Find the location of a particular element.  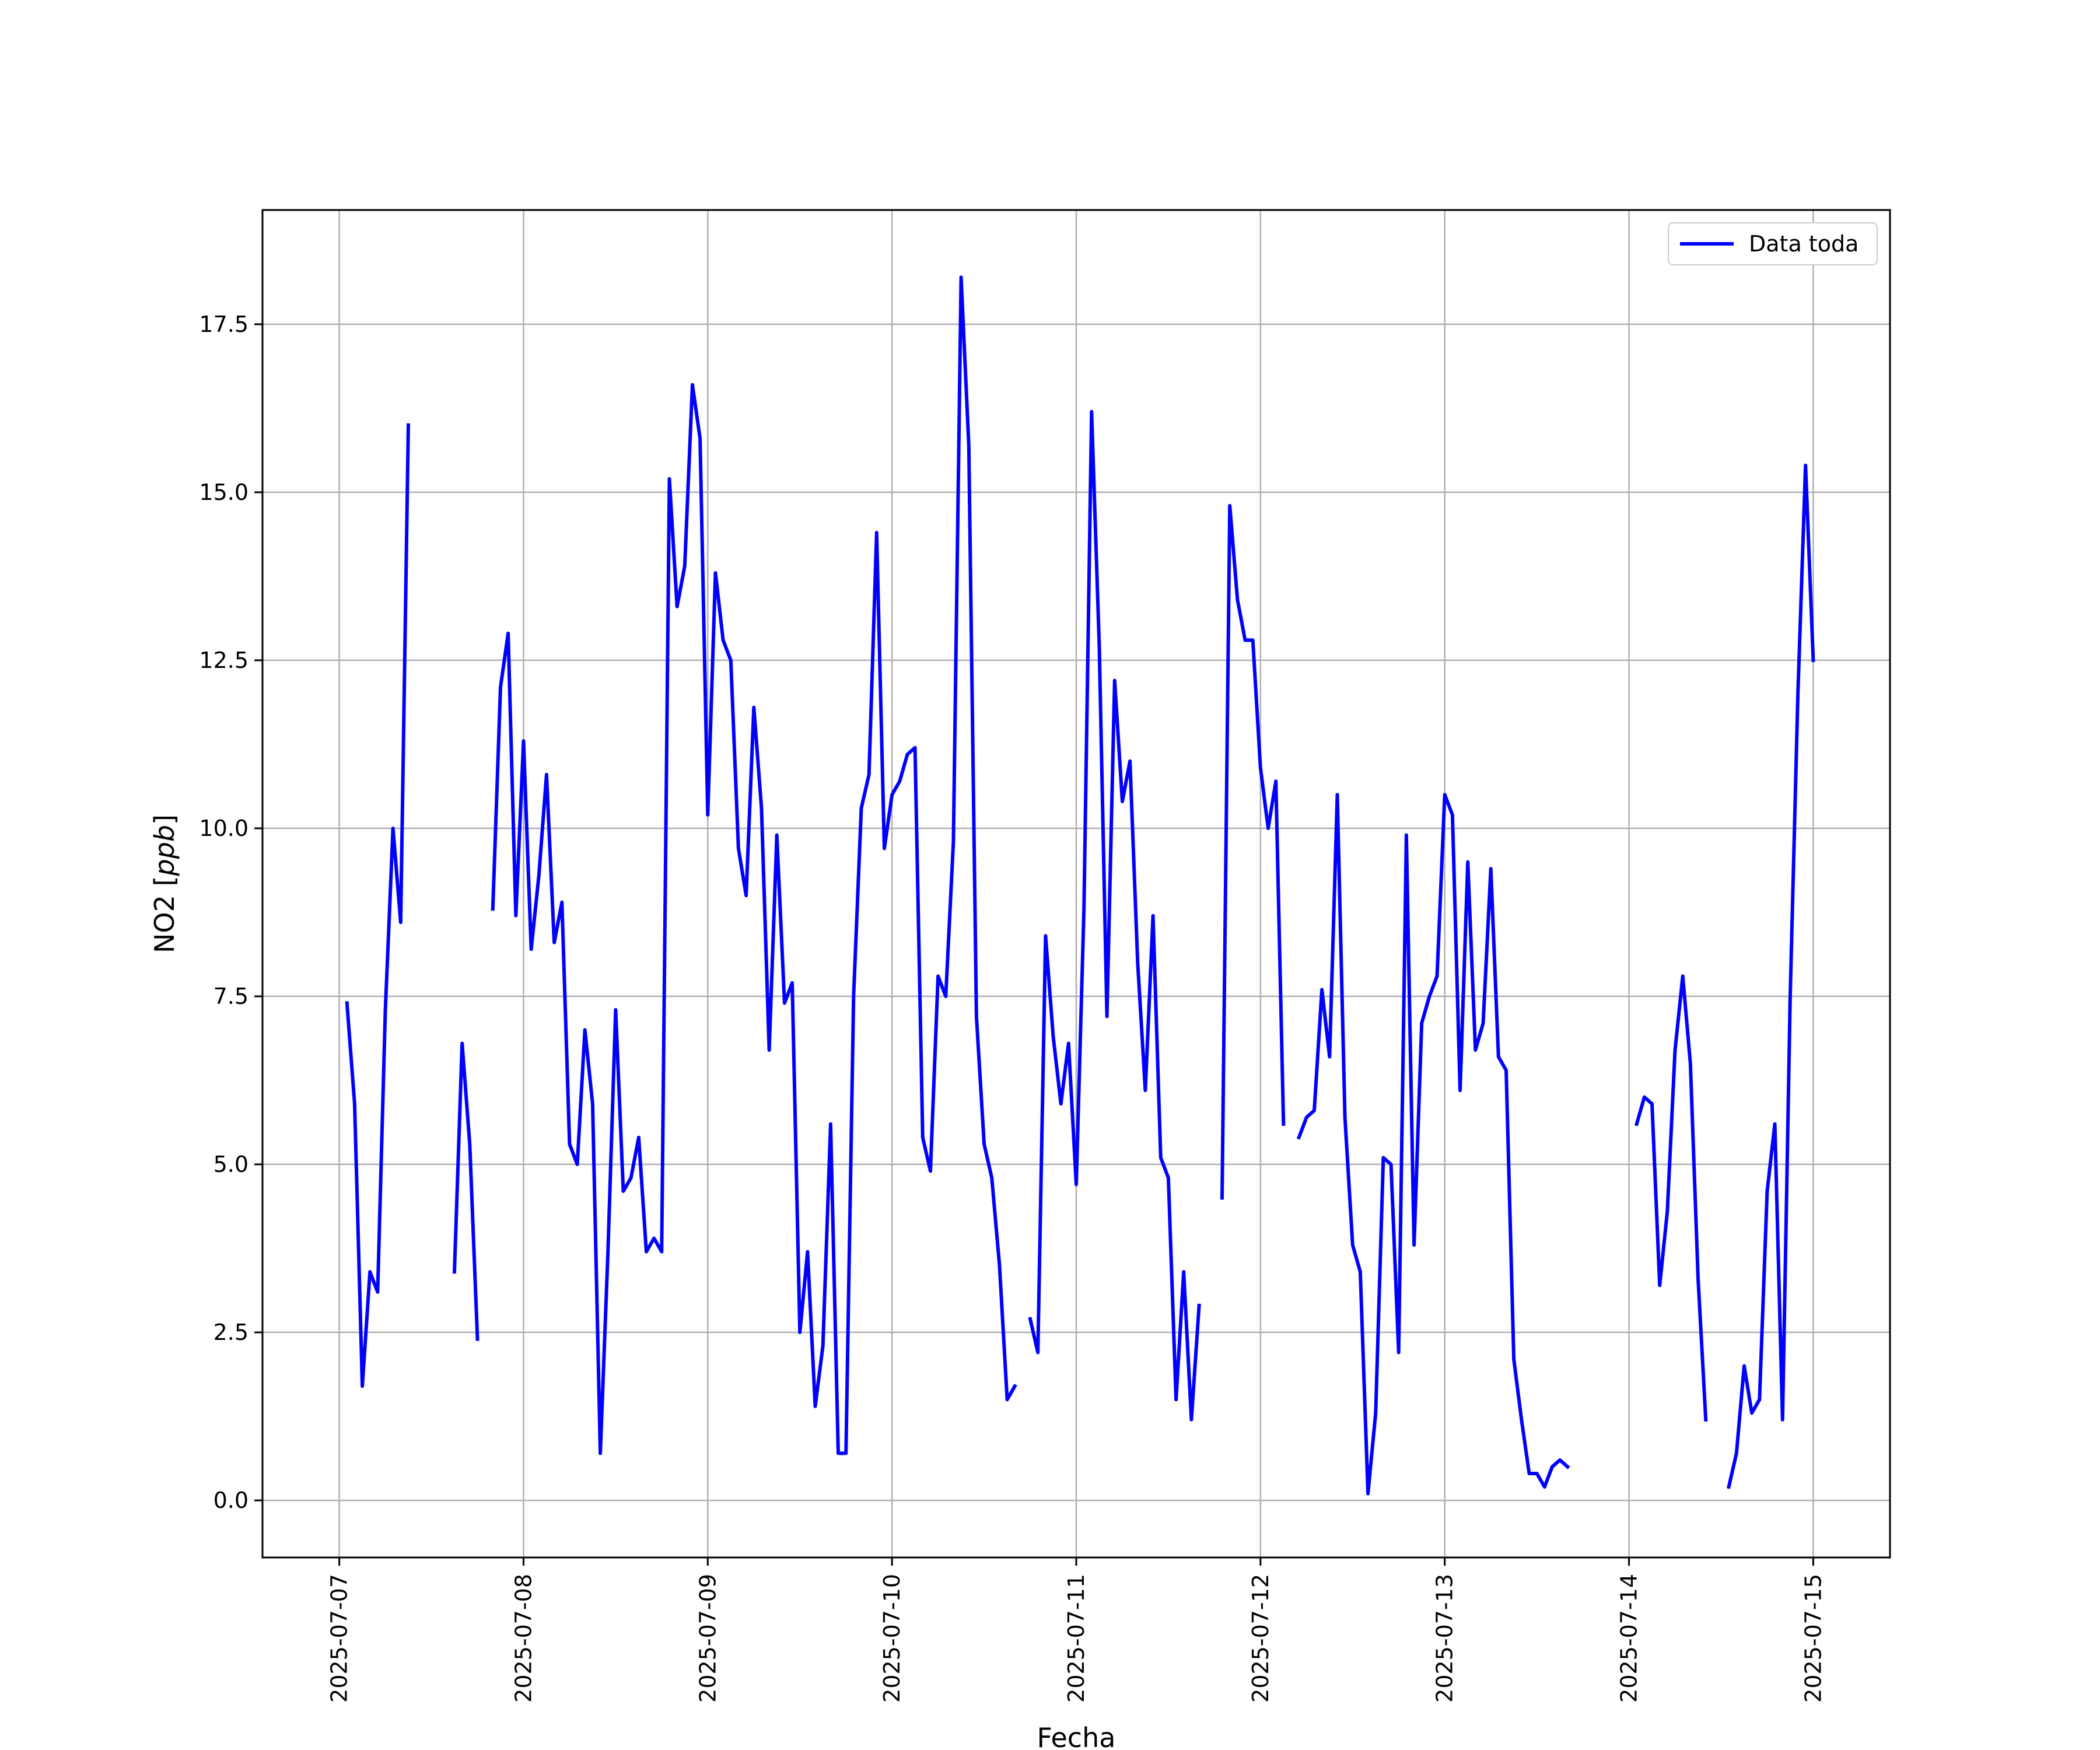

x-tick-label: 2025-07-15 is located at coordinates (1813, 1638).